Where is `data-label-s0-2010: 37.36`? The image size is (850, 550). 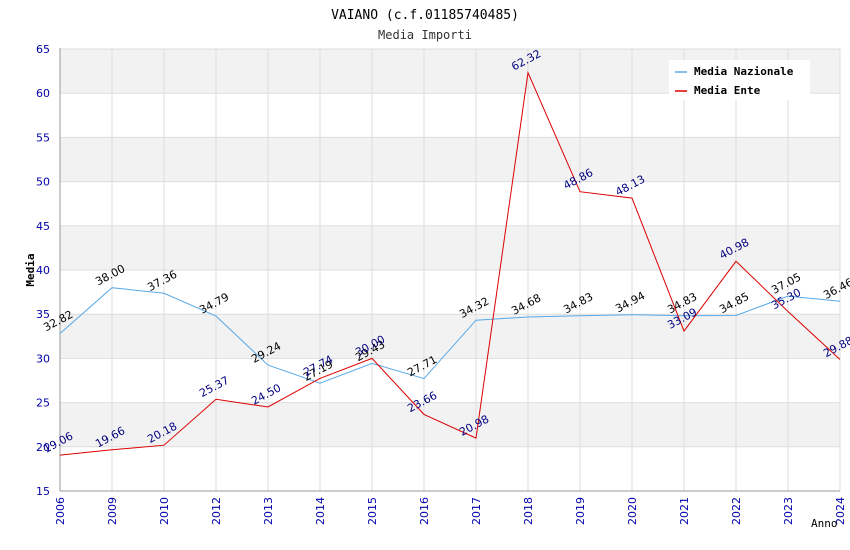
data-label-s0-2010: 37.36 is located at coordinates (162, 281).